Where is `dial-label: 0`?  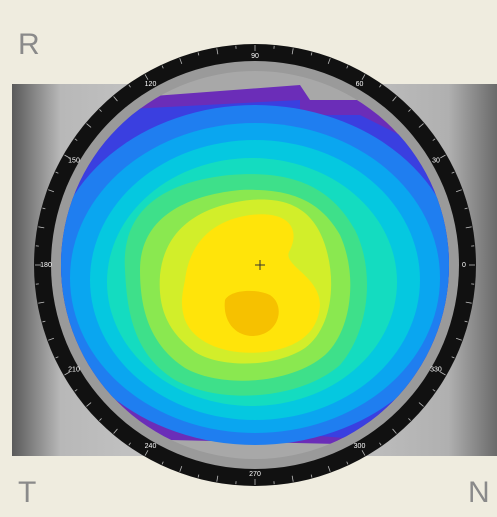
dial-label: 0 is located at coordinates (464, 265).